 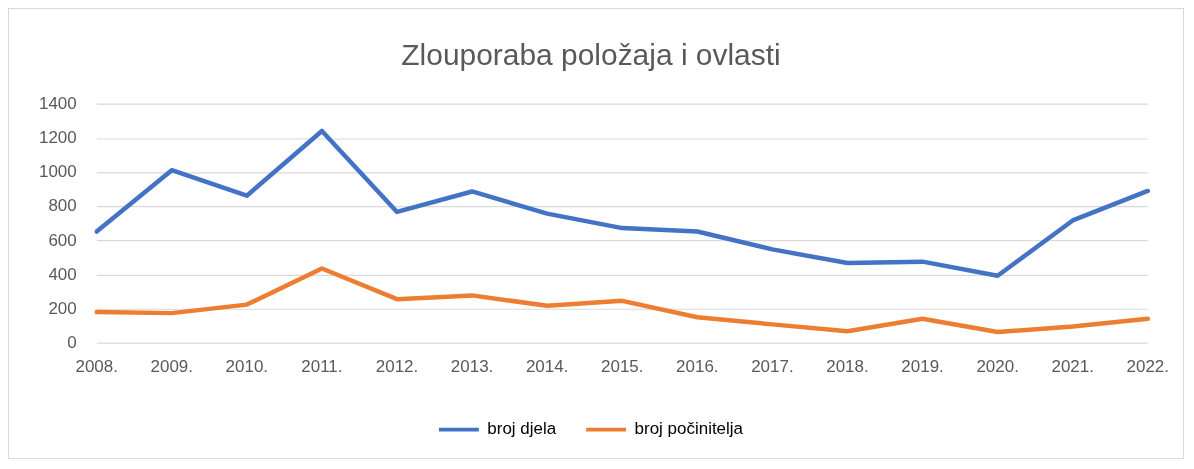 I want to click on x-tick-label: 2013., so click(x=472, y=366).